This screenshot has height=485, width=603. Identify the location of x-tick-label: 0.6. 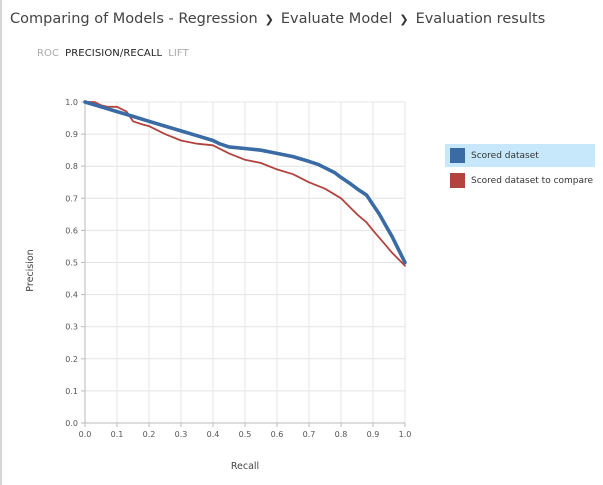
(277, 434).